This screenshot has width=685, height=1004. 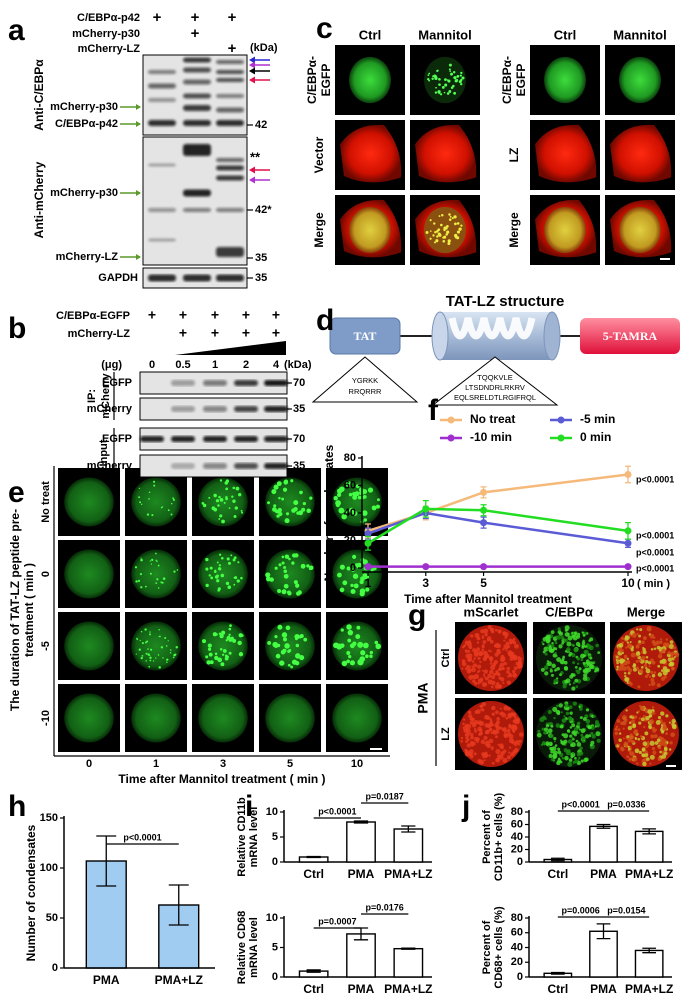 What do you see at coordinates (215, 365) in the screenshot?
I see `dose-label: 1` at bounding box center [215, 365].